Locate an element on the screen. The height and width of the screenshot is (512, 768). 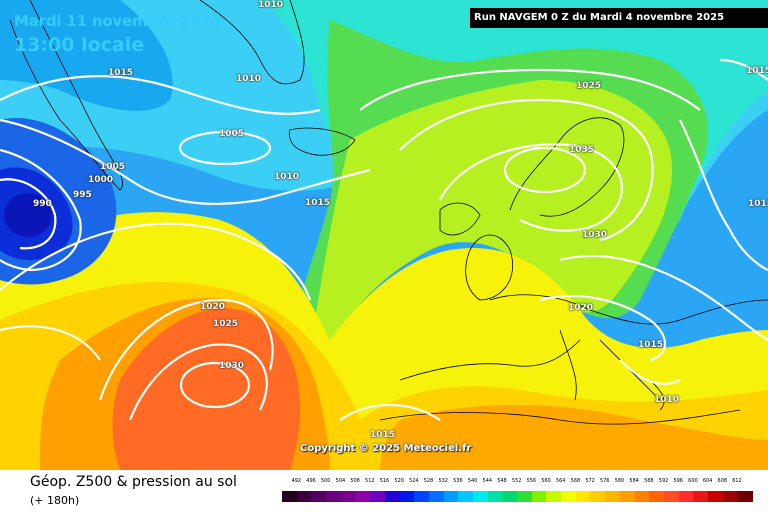
forecast-time: 13:00 locale is located at coordinates (79, 45).